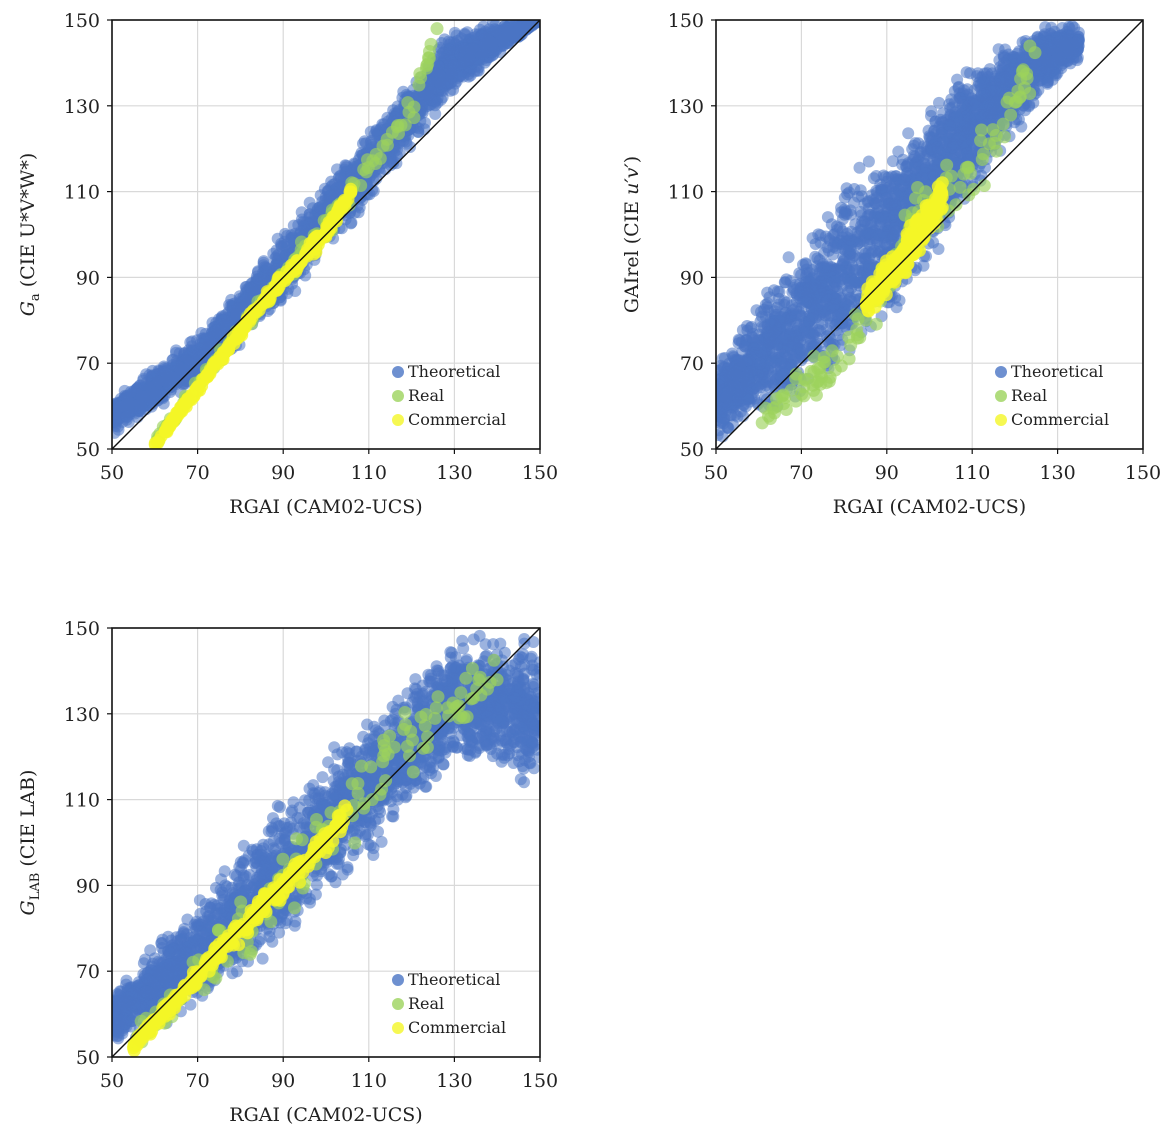  What do you see at coordinates (454, 371) in the screenshot?
I see `legend-label-theoretical: Theoretical` at bounding box center [454, 371].